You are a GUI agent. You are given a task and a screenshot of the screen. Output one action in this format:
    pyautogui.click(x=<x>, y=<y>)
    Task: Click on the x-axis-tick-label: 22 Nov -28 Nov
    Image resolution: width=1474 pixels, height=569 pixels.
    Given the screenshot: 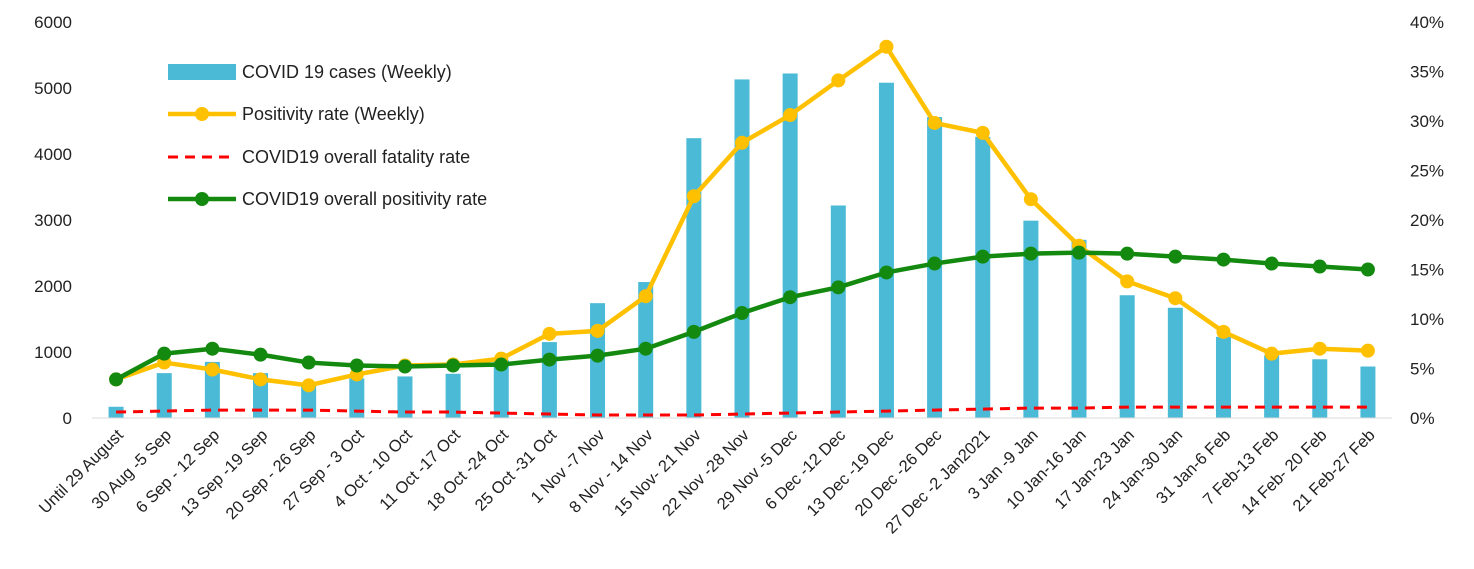 What is the action you would take?
    pyautogui.click(x=706, y=473)
    